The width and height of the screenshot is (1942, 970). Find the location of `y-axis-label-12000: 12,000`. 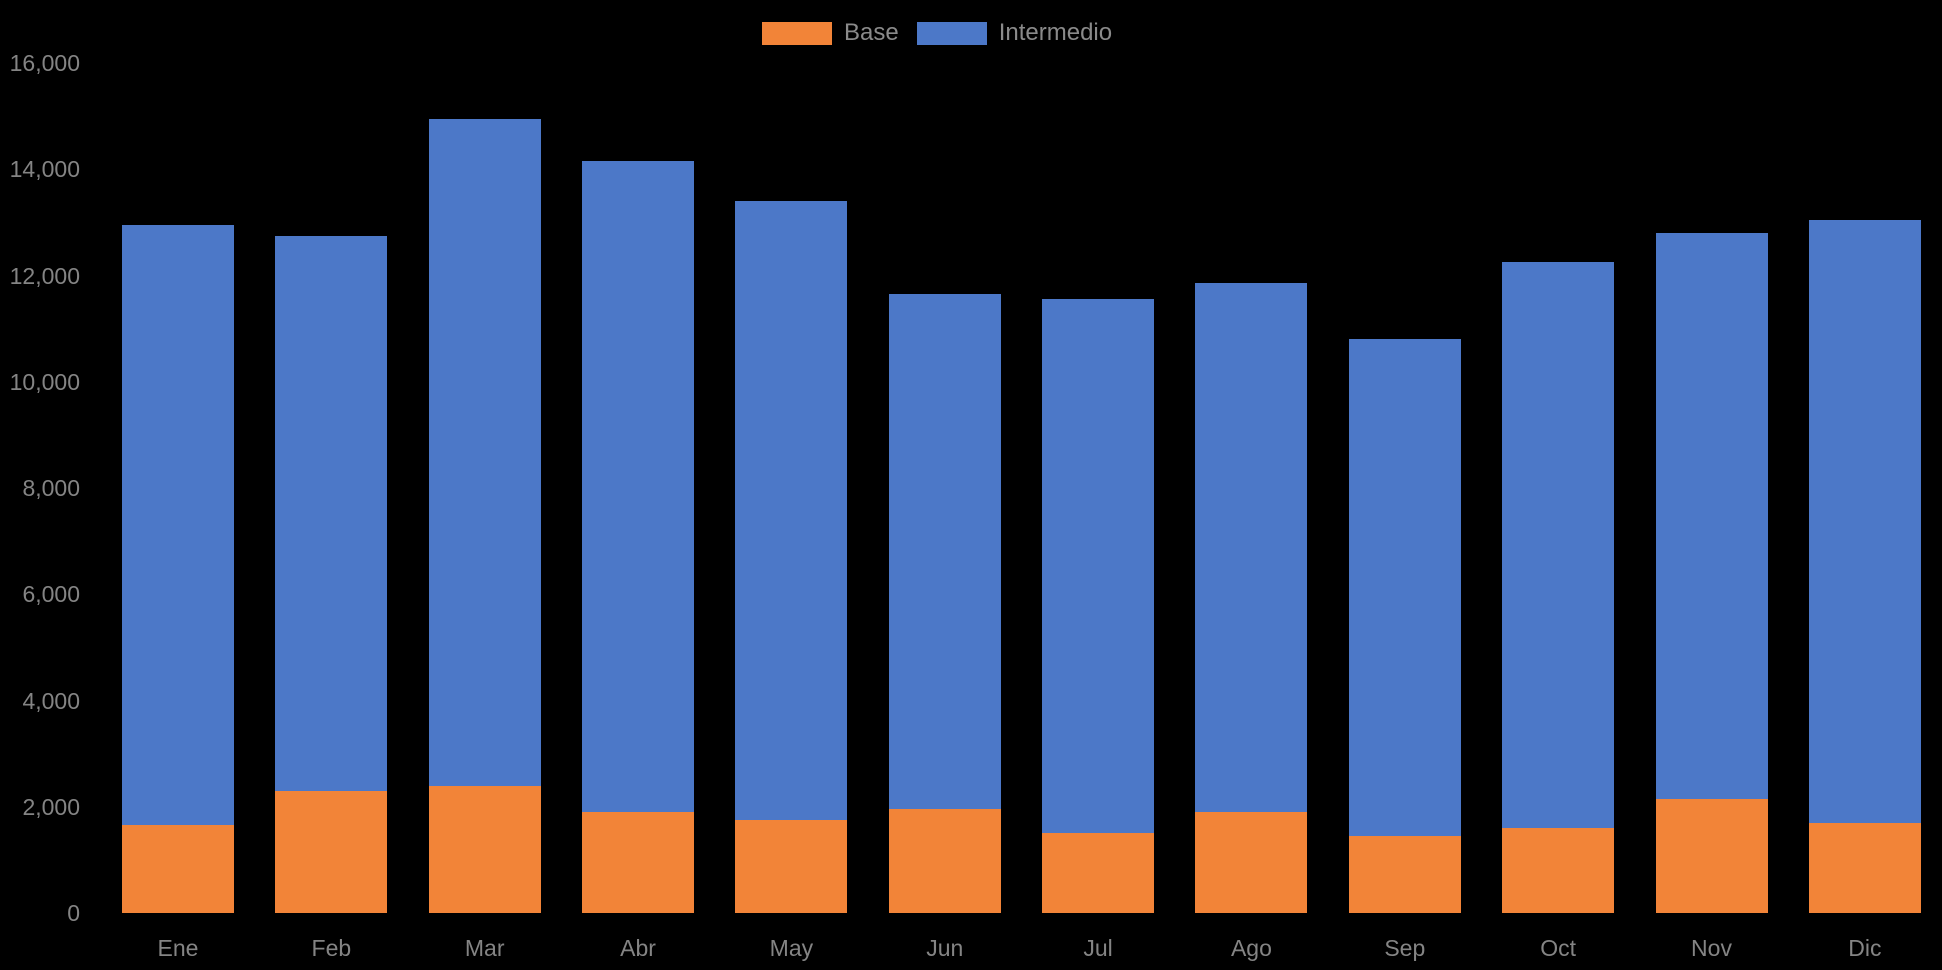

y-axis-label-12000: 12,000 is located at coordinates (44, 275).